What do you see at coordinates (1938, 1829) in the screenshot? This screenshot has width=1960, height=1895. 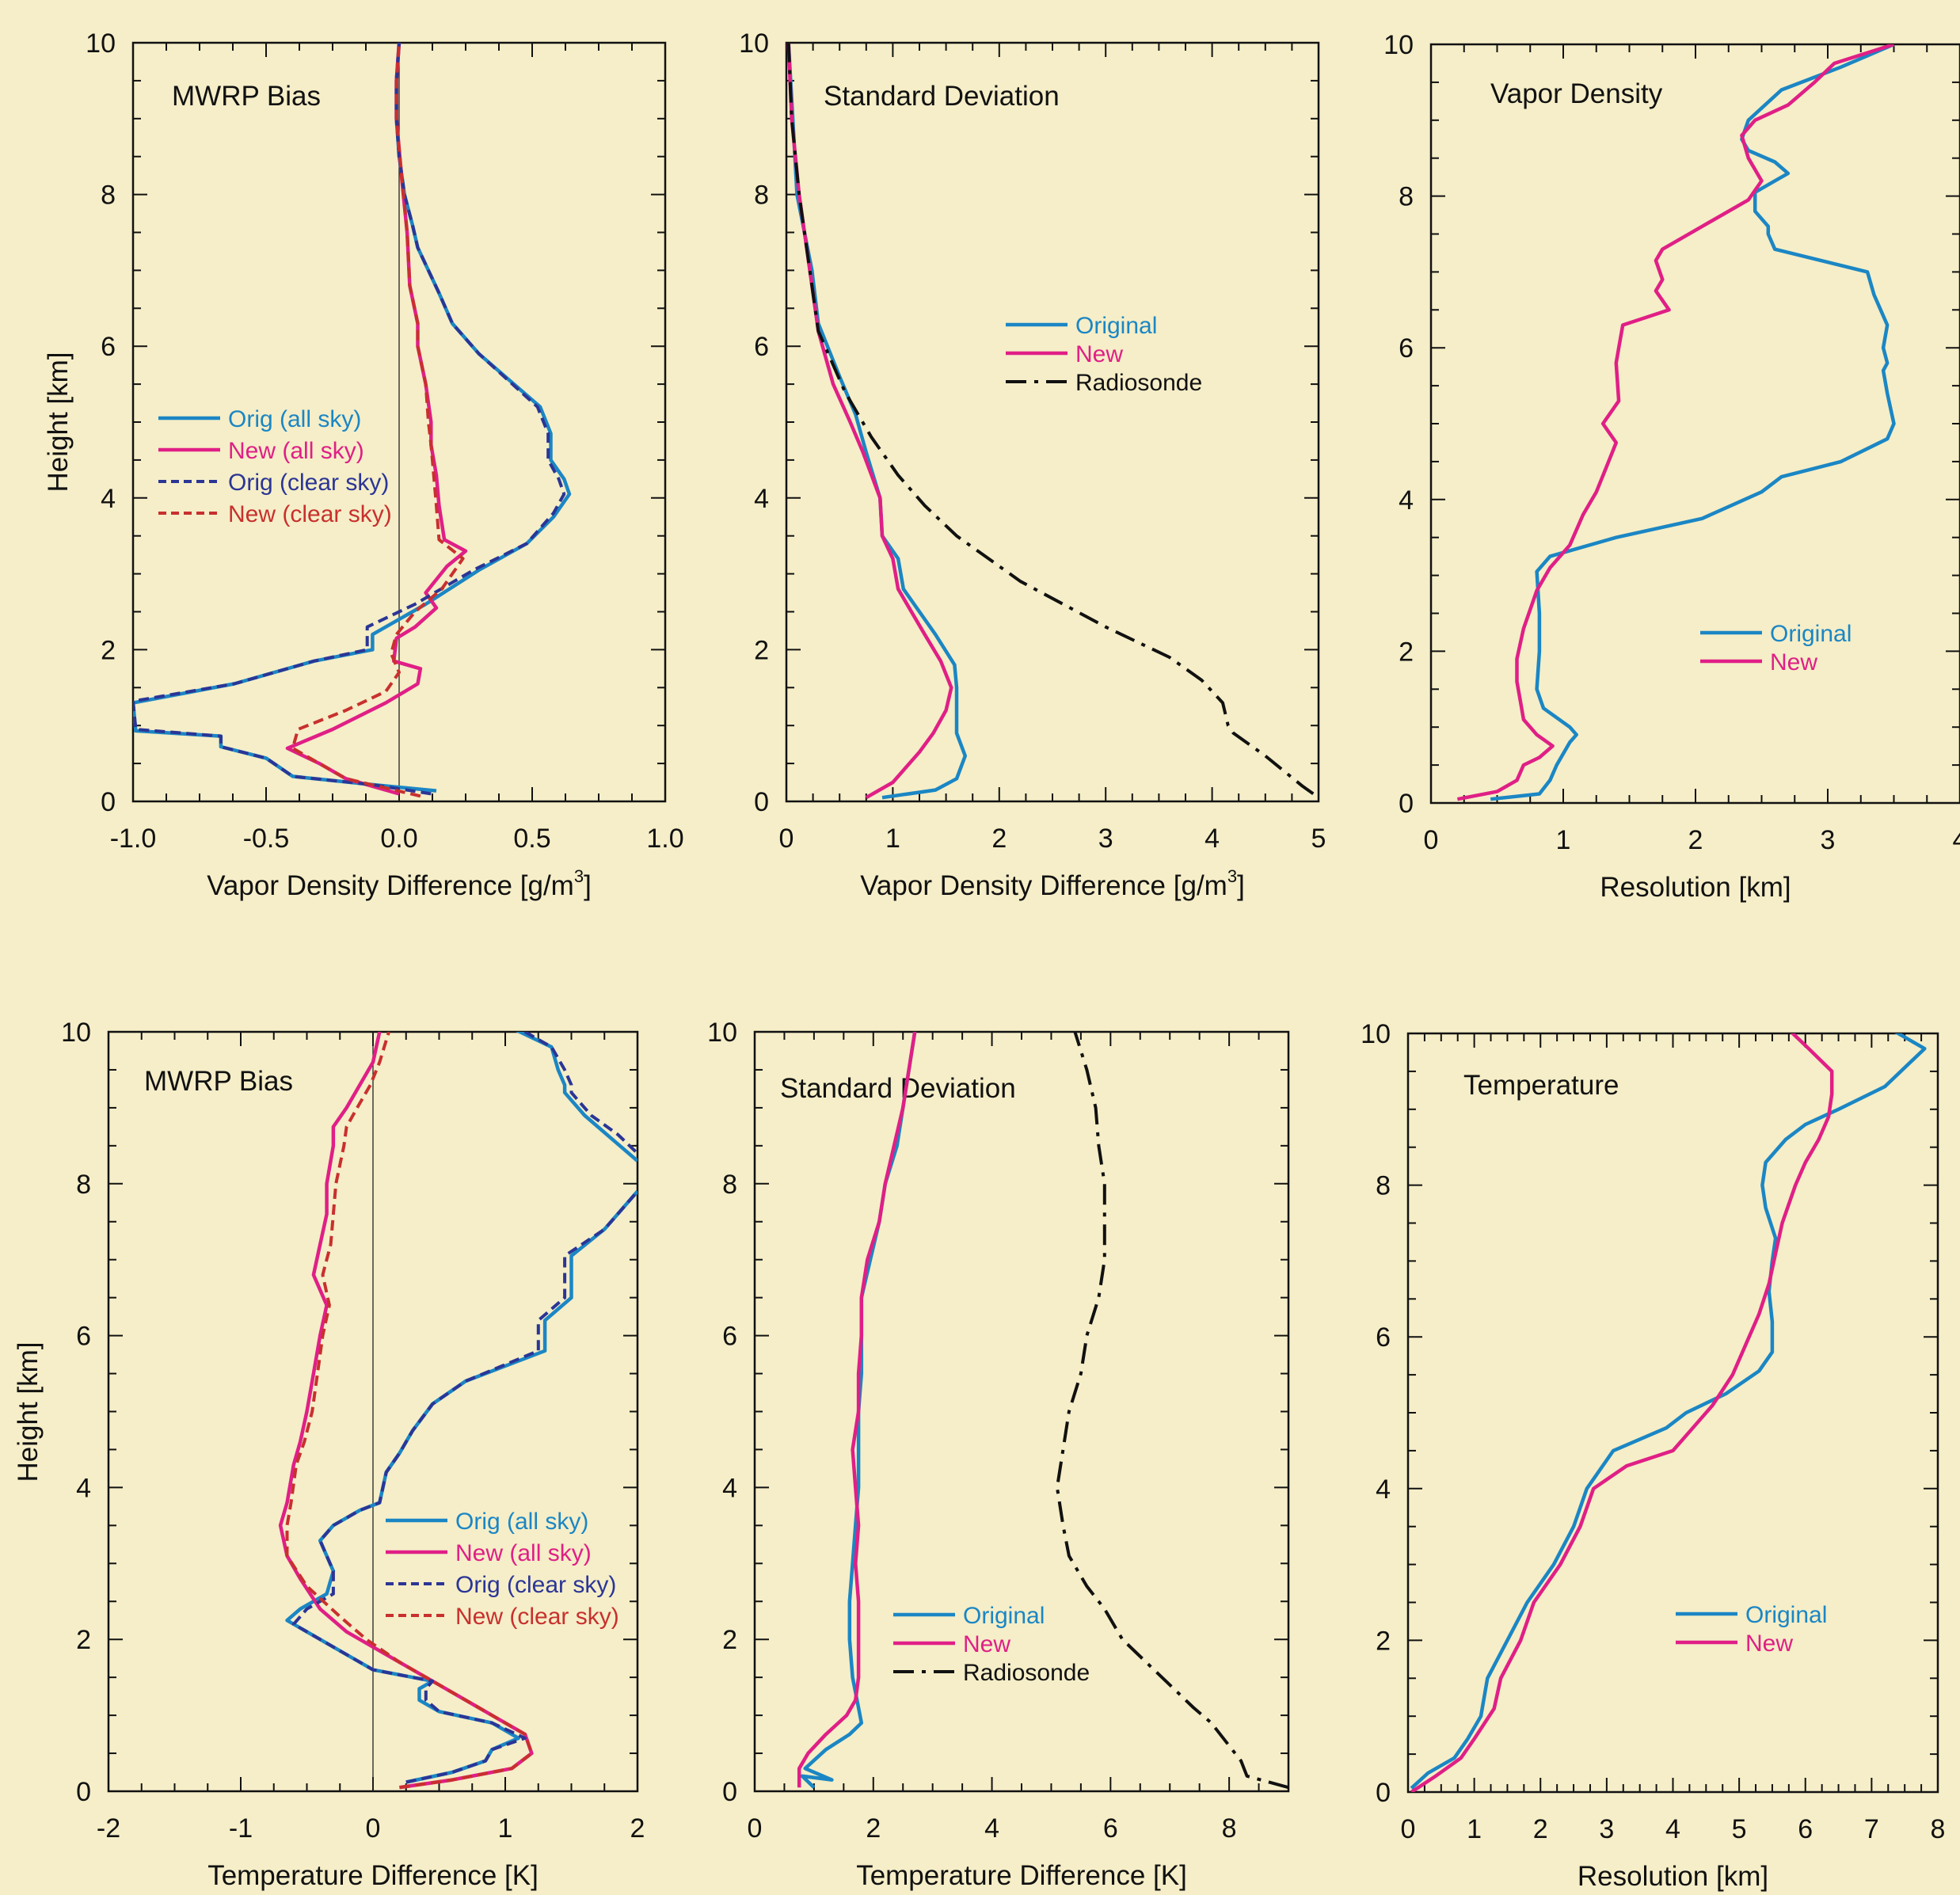 I see `x-tick-label: 8` at bounding box center [1938, 1829].